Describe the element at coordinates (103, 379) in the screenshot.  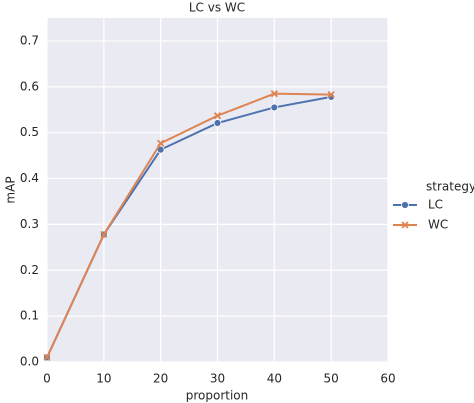
I see `x-tick-label: 10` at that location.